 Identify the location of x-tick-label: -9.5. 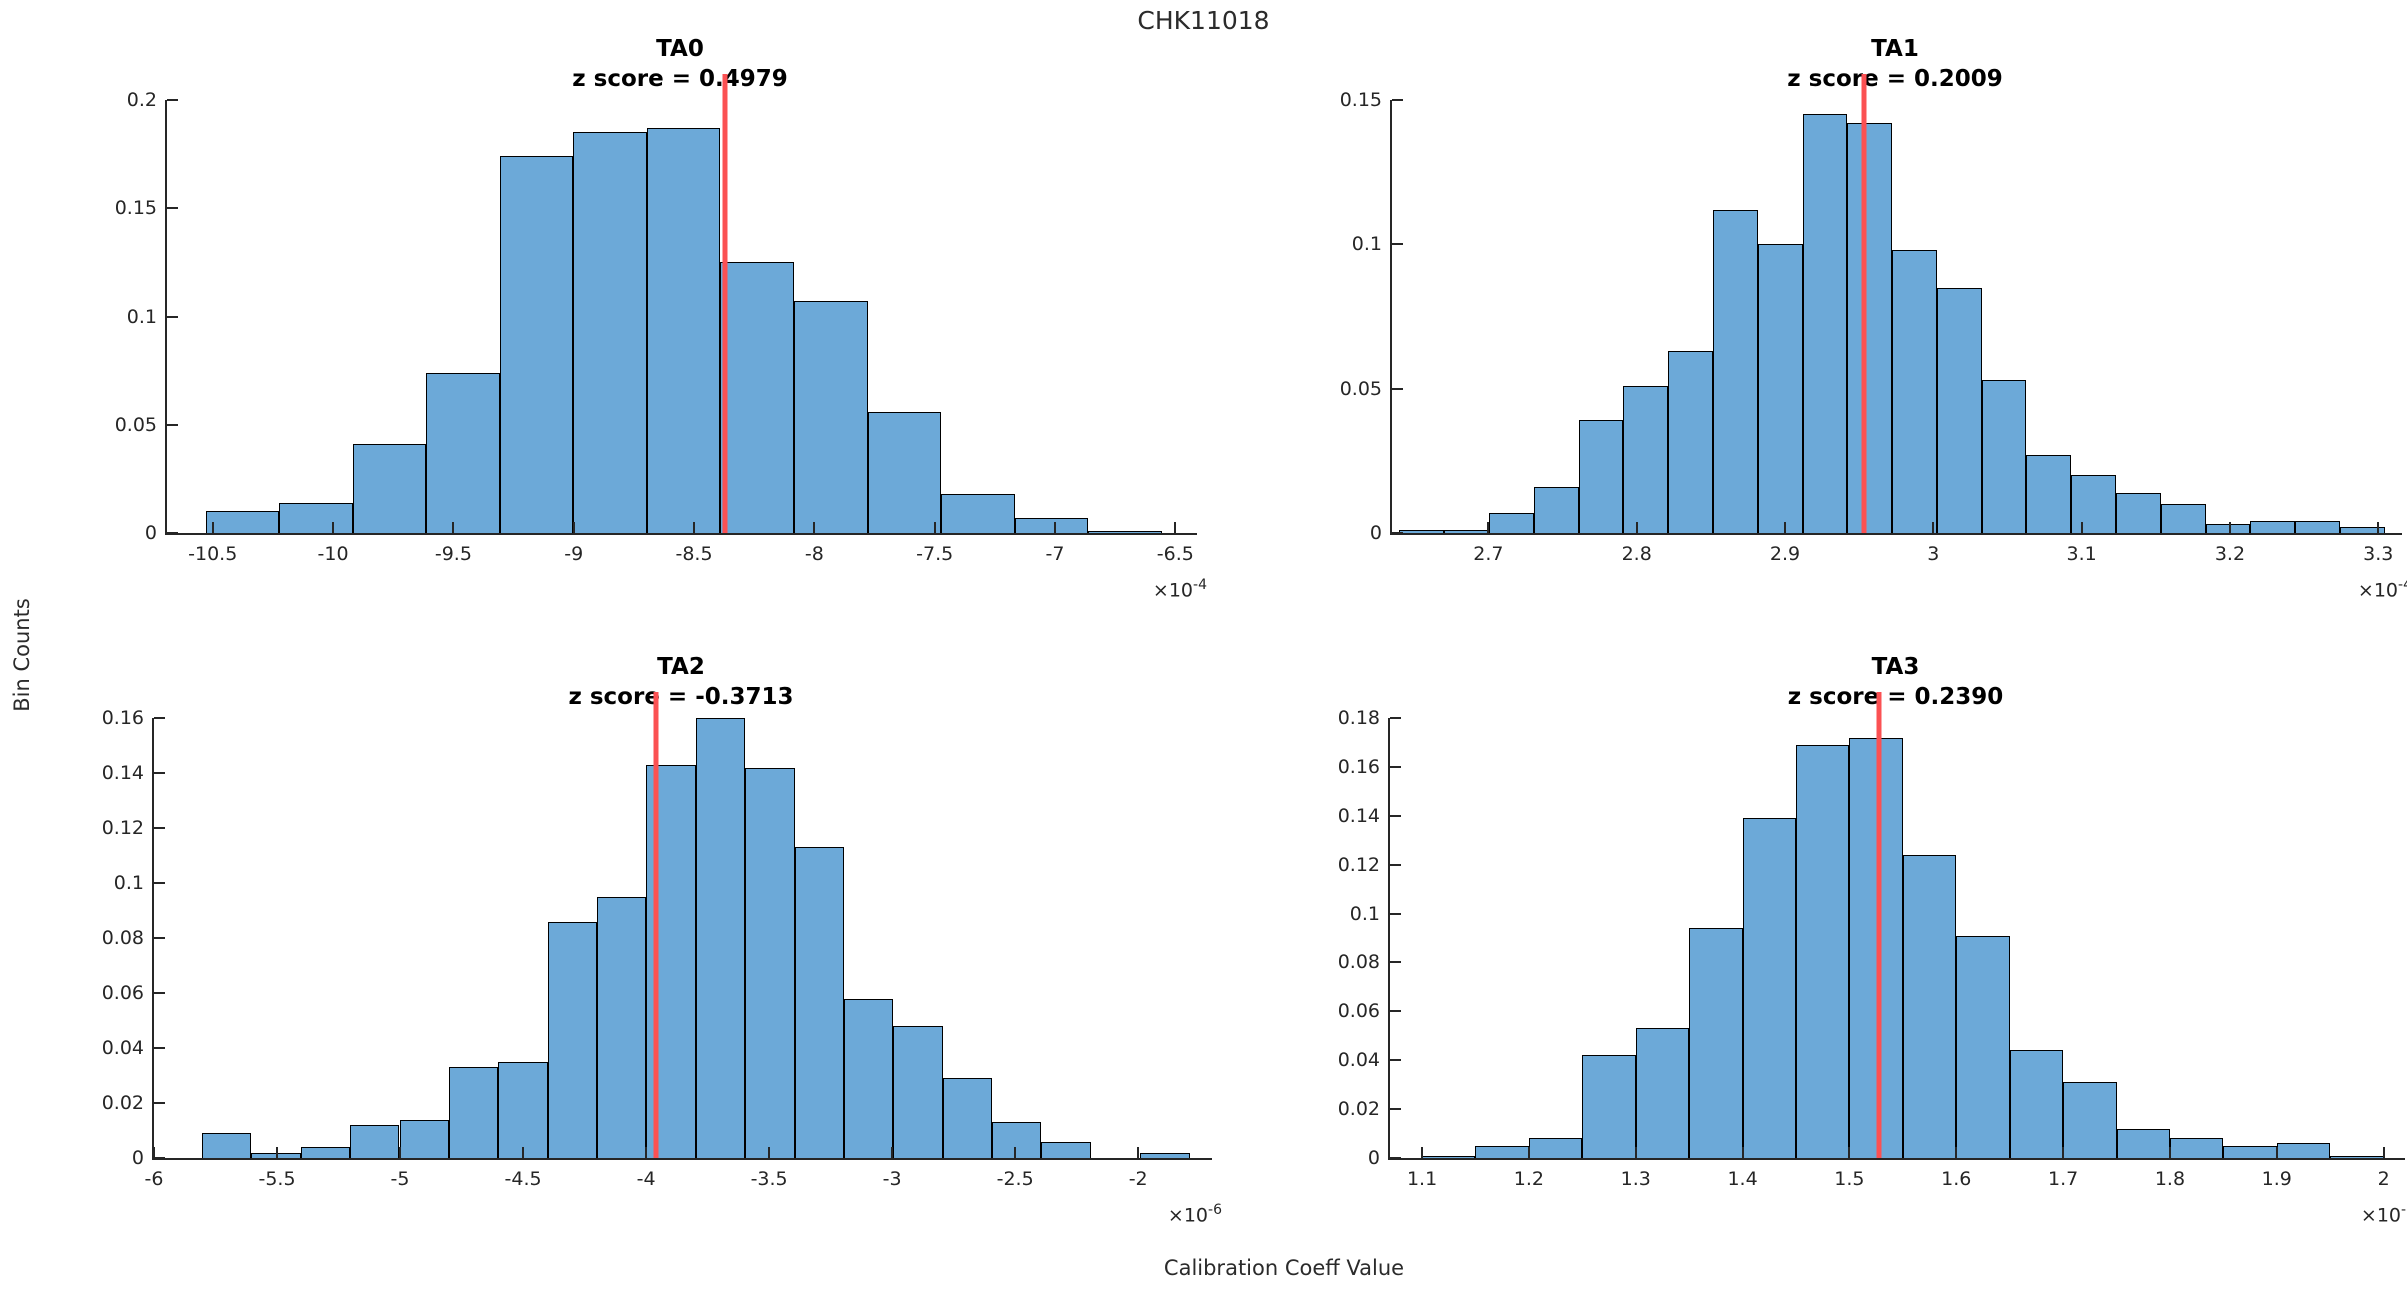
(453, 554).